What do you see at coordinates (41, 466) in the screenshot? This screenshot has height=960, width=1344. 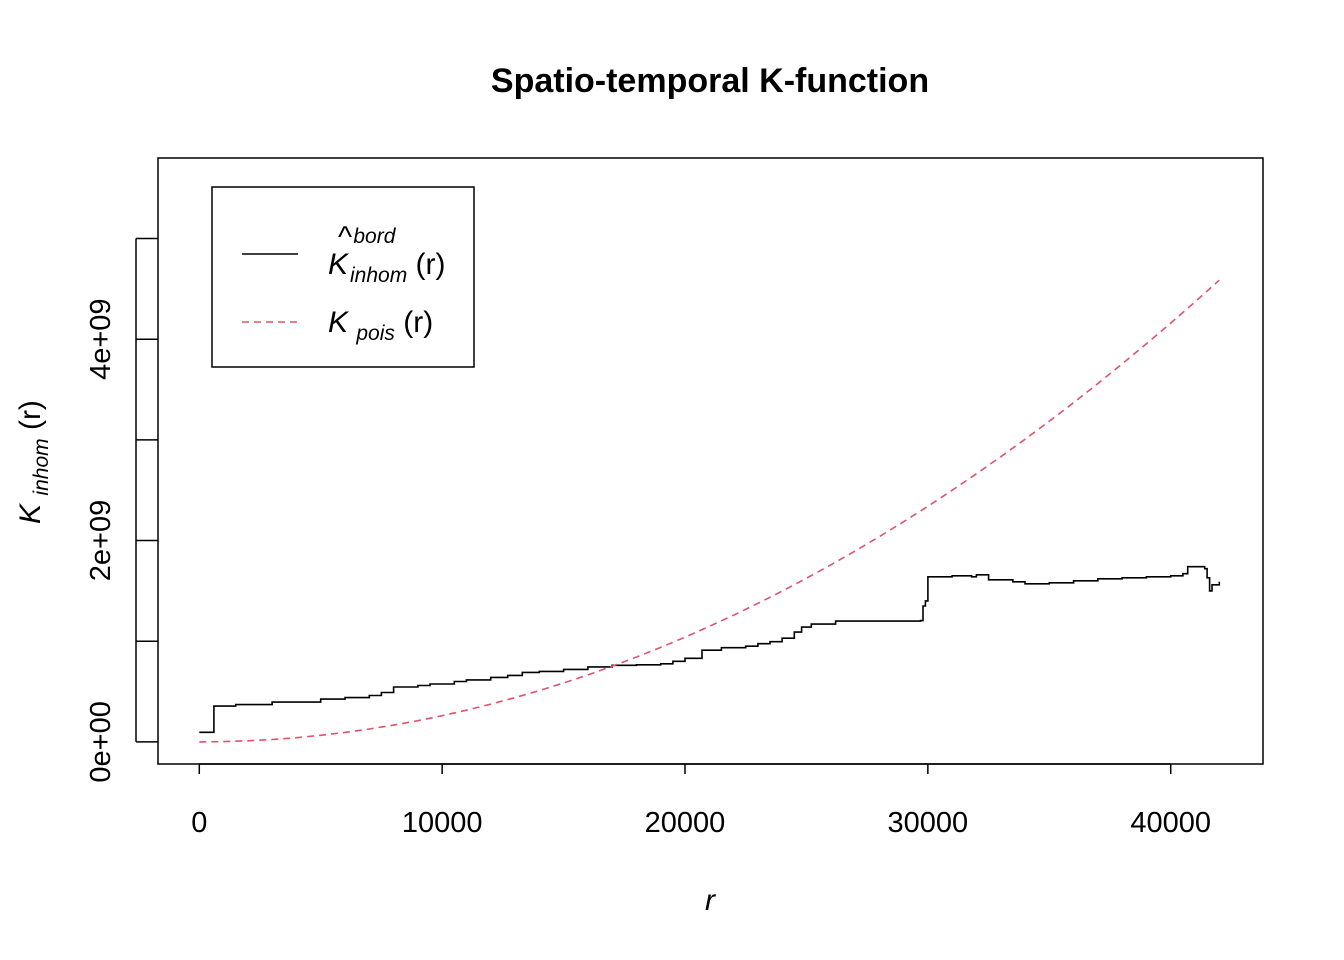 I see `y-axis-label-sub: inhom` at bounding box center [41, 466].